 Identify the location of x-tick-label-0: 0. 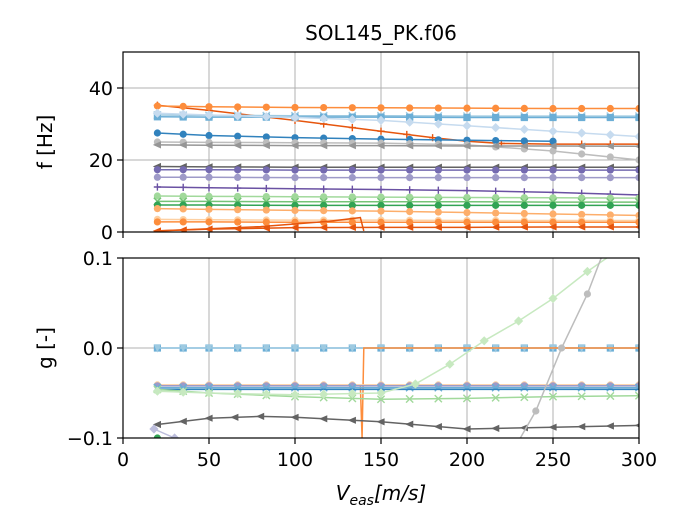
(123, 460).